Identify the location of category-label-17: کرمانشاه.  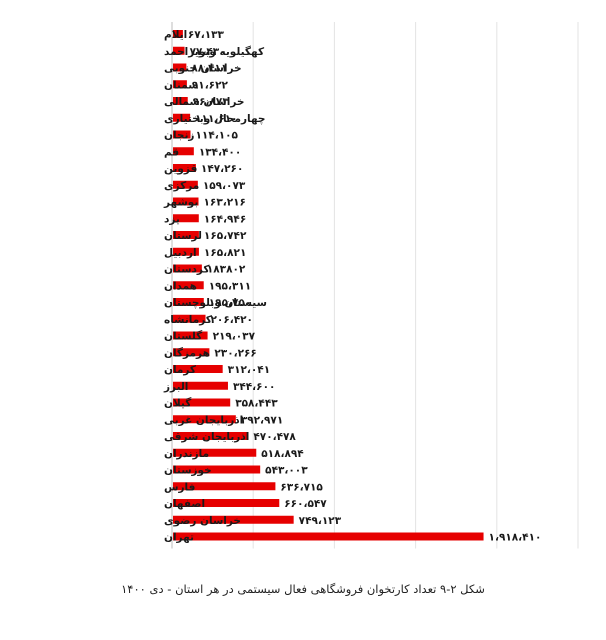
(188, 320).